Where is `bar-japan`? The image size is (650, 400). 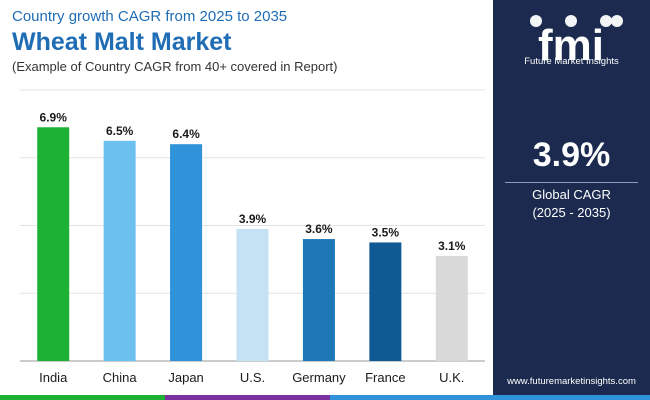 bar-japan is located at coordinates (186, 252).